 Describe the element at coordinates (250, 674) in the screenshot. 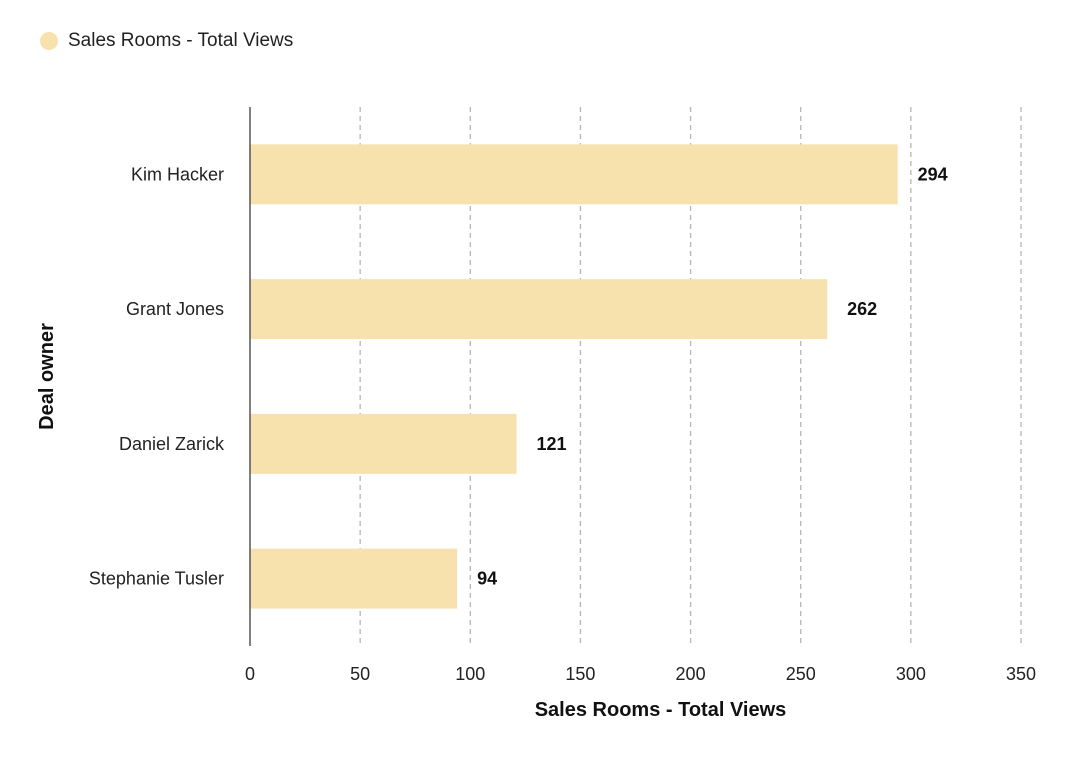

I see `x-tick-label: 0` at that location.